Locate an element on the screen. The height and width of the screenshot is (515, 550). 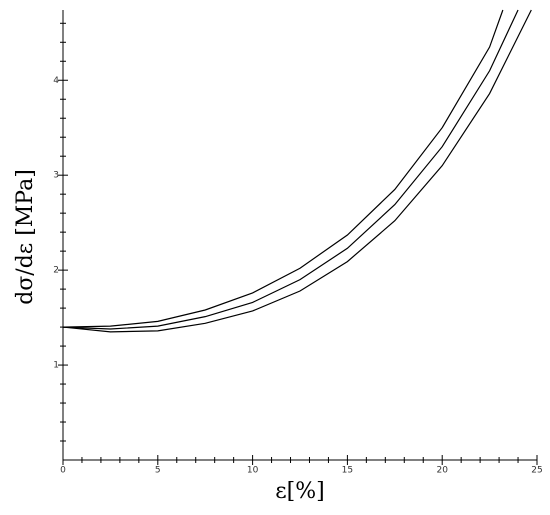
y-tick-label: 3 is located at coordinates (56, 176).